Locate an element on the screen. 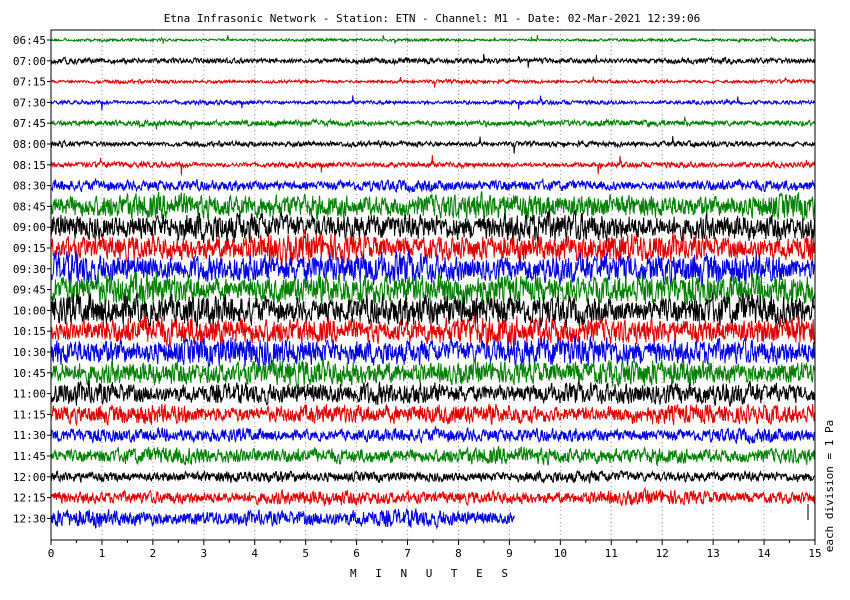 Image resolution: width=850 pixels, height=600 pixels. scale-label: each division = 1 Pa is located at coordinates (829, 486).